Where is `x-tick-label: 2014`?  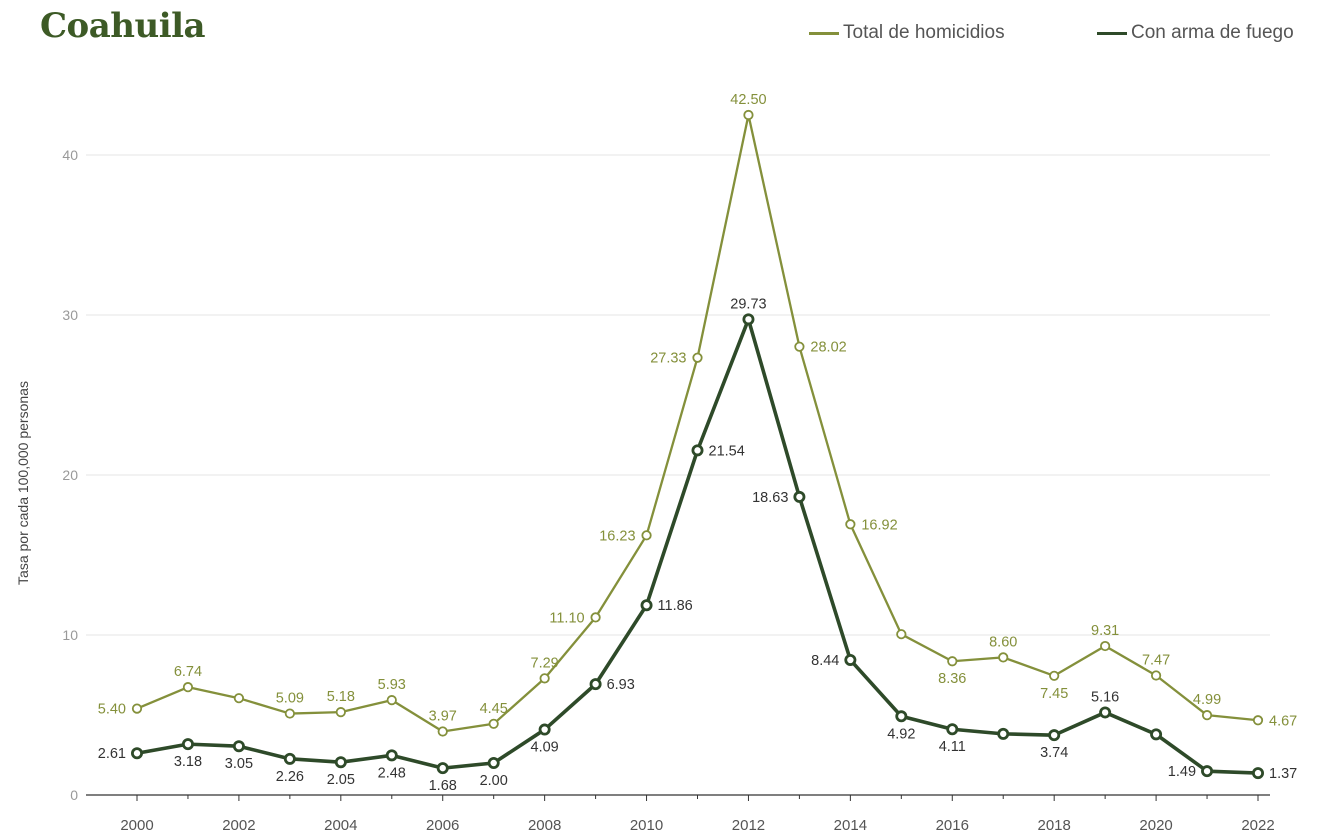 x-tick-label: 2014 is located at coordinates (850, 824).